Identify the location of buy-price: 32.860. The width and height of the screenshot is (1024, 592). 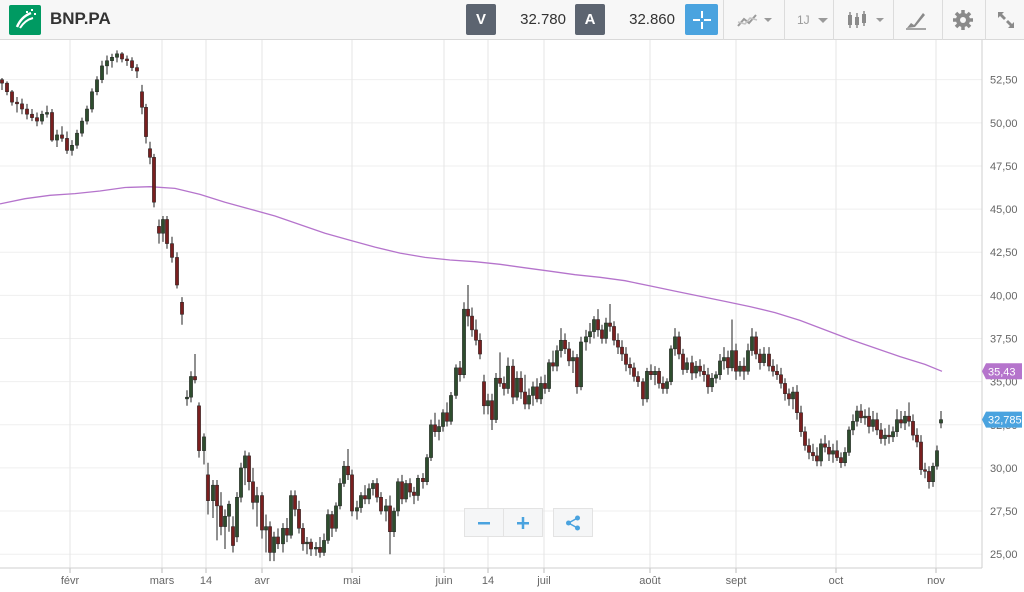
(644, 19).